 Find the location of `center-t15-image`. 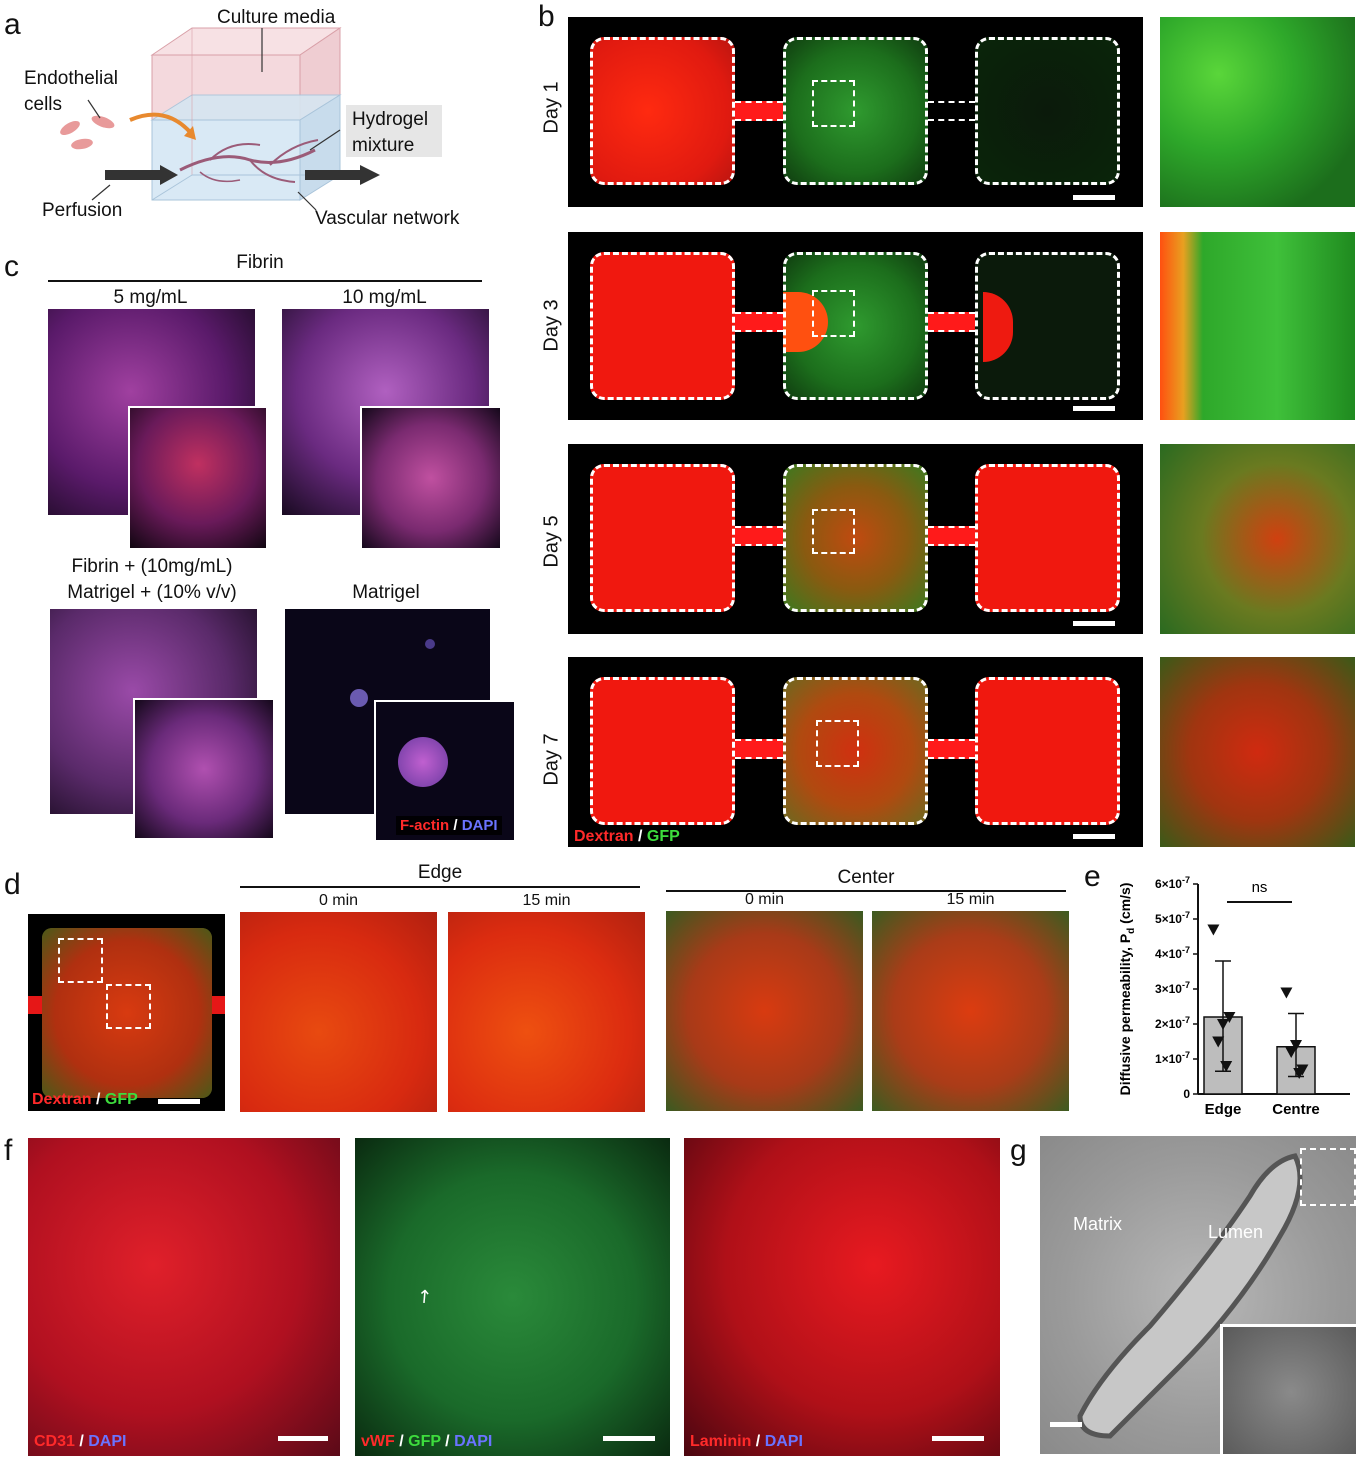

center-t15-image is located at coordinates (970, 1011).